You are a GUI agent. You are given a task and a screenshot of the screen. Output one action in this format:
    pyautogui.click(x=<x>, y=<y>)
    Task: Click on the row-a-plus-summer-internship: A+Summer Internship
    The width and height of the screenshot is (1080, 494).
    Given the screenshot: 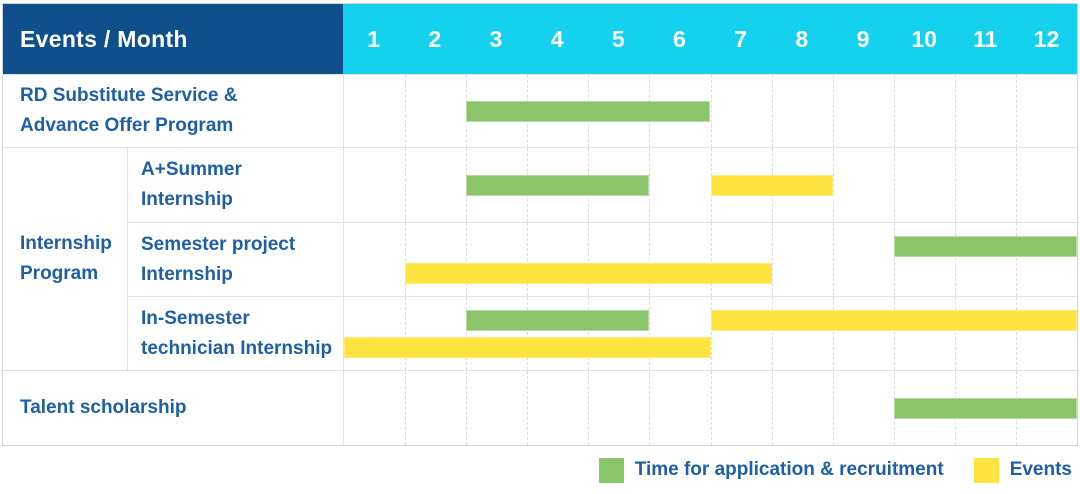 What is the action you would take?
    pyautogui.click(x=602, y=185)
    